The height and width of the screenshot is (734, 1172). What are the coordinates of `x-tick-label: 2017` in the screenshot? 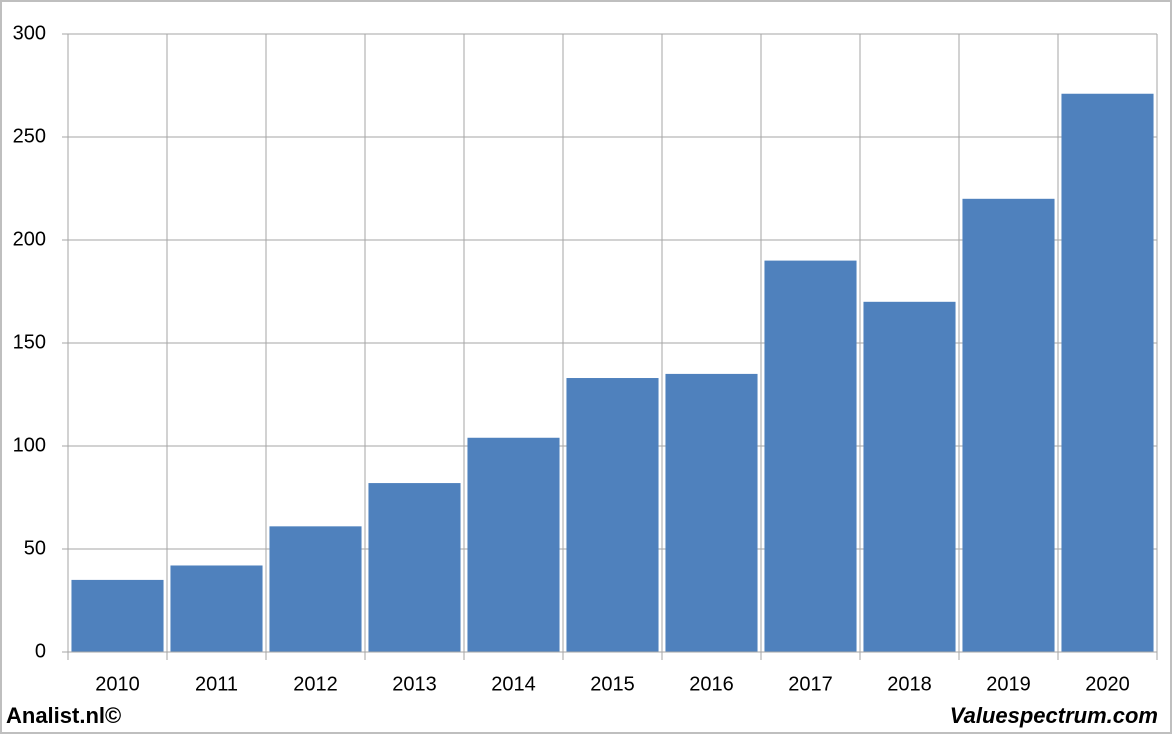 It's located at (810, 684).